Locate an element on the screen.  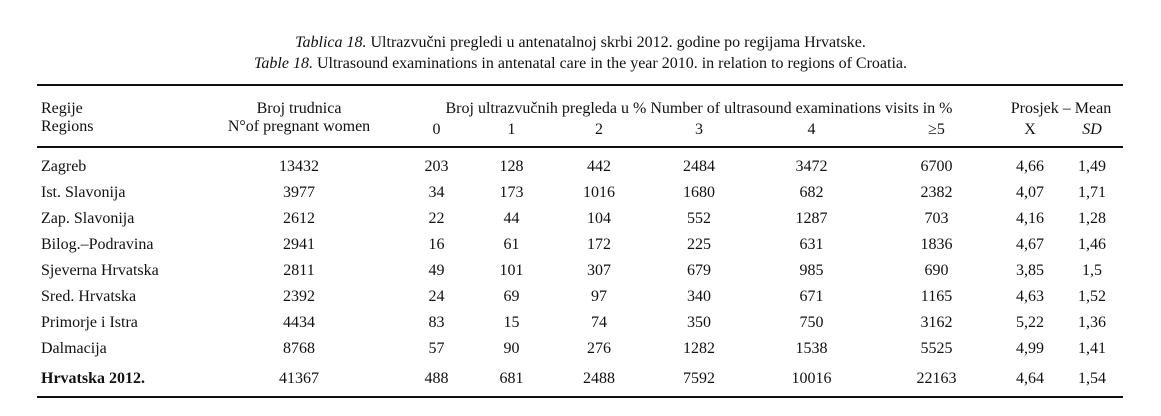
visits-cell: 97 is located at coordinates (599, 296).